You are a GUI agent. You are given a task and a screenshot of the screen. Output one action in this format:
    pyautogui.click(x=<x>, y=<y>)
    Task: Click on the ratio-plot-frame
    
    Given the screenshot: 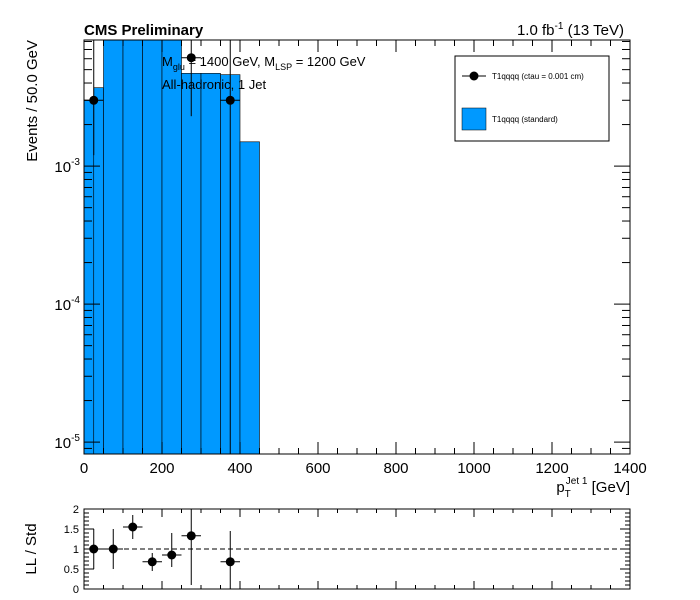 What is the action you would take?
    pyautogui.click(x=357, y=549)
    